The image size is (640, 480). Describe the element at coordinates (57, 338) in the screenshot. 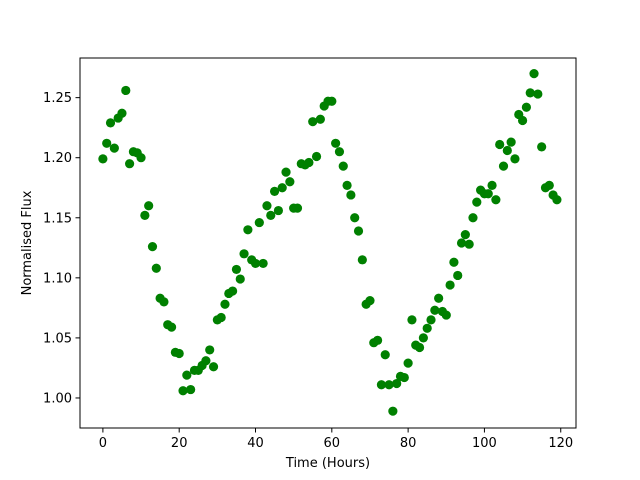

I see `y-tick-label: 1.05` at that location.